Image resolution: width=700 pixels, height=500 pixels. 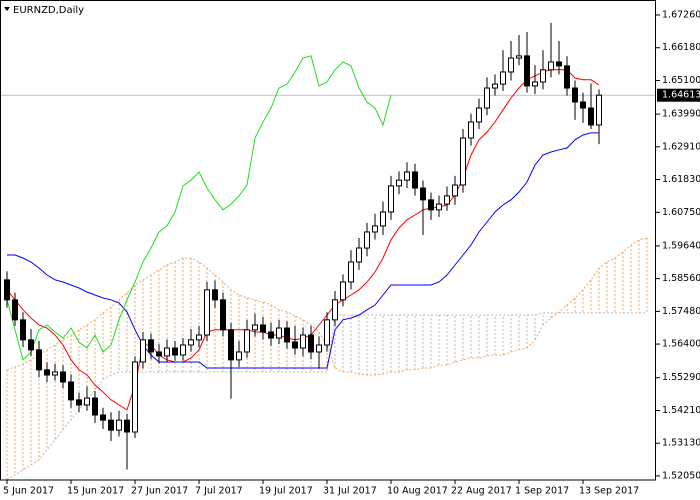 What do you see at coordinates (542, 491) in the screenshot?
I see `x-tick-label: 1 Sep 2017` at bounding box center [542, 491].